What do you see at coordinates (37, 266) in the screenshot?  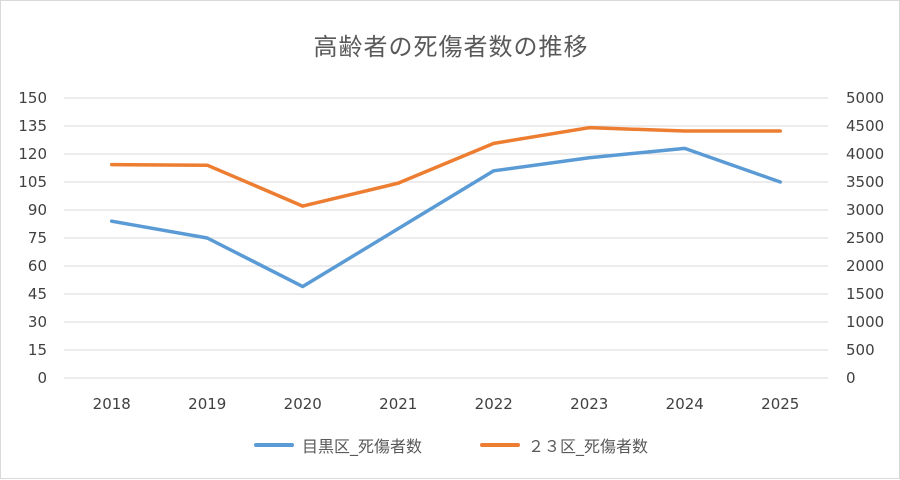 I see `left-tick-label: 60` at bounding box center [37, 266].